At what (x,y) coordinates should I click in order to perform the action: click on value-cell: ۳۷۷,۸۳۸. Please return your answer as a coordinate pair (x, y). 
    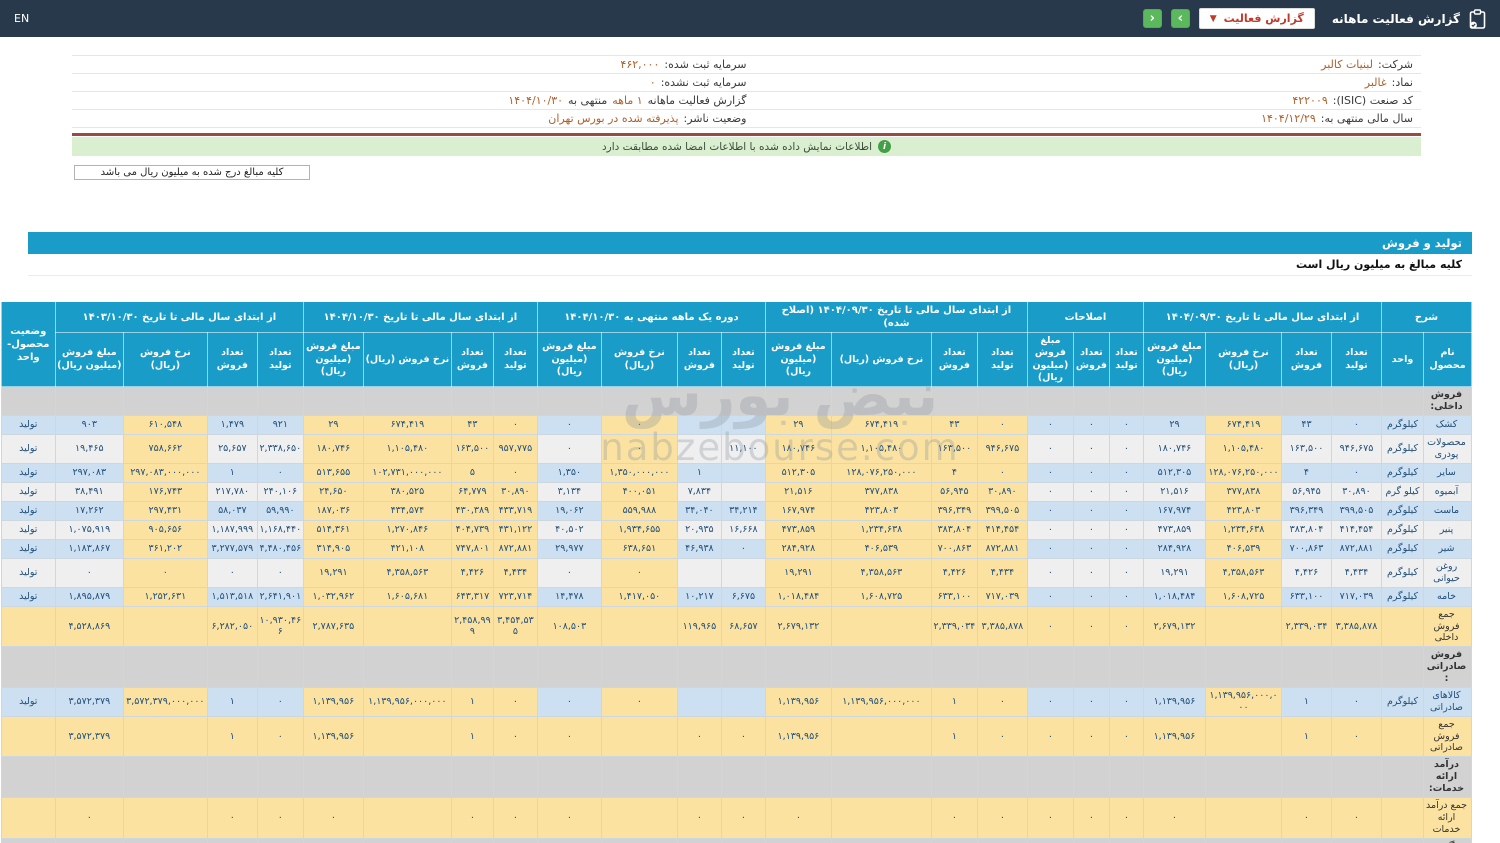
    Looking at the image, I should click on (881, 491).